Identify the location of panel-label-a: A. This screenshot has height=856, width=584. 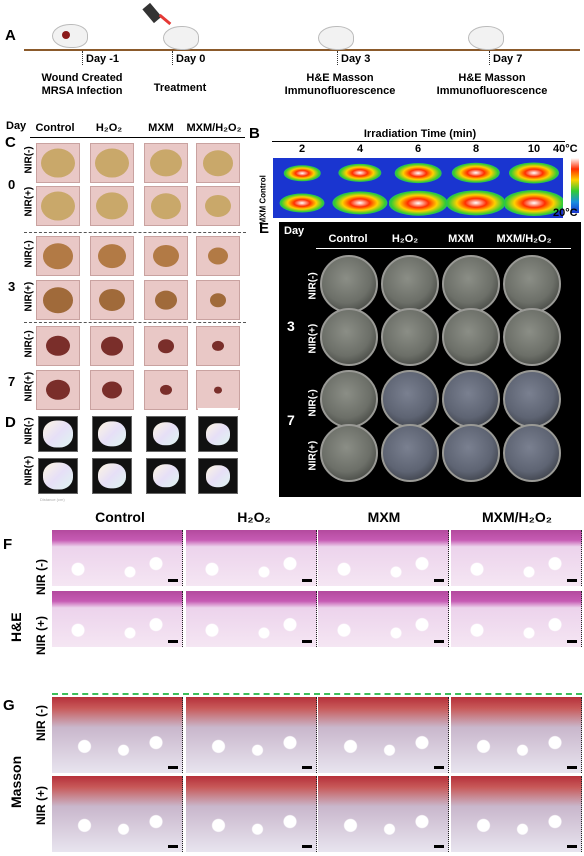
(10, 35).